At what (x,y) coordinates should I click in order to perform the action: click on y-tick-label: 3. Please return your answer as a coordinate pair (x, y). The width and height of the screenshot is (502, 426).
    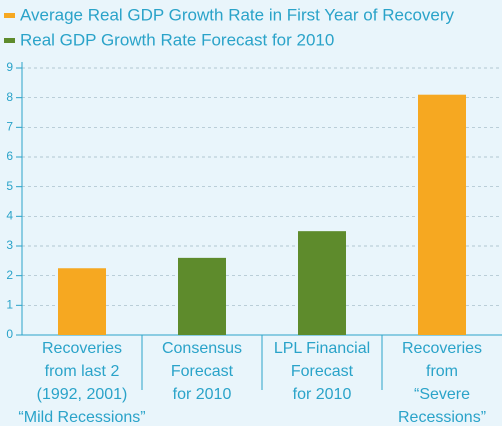
    Looking at the image, I should click on (9, 245).